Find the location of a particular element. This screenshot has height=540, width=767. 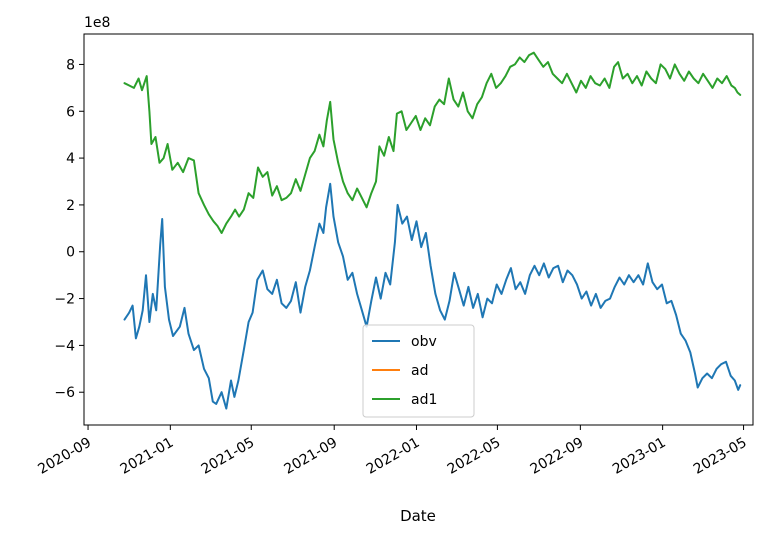

legend: obv ad ad1 is located at coordinates (418, 371).